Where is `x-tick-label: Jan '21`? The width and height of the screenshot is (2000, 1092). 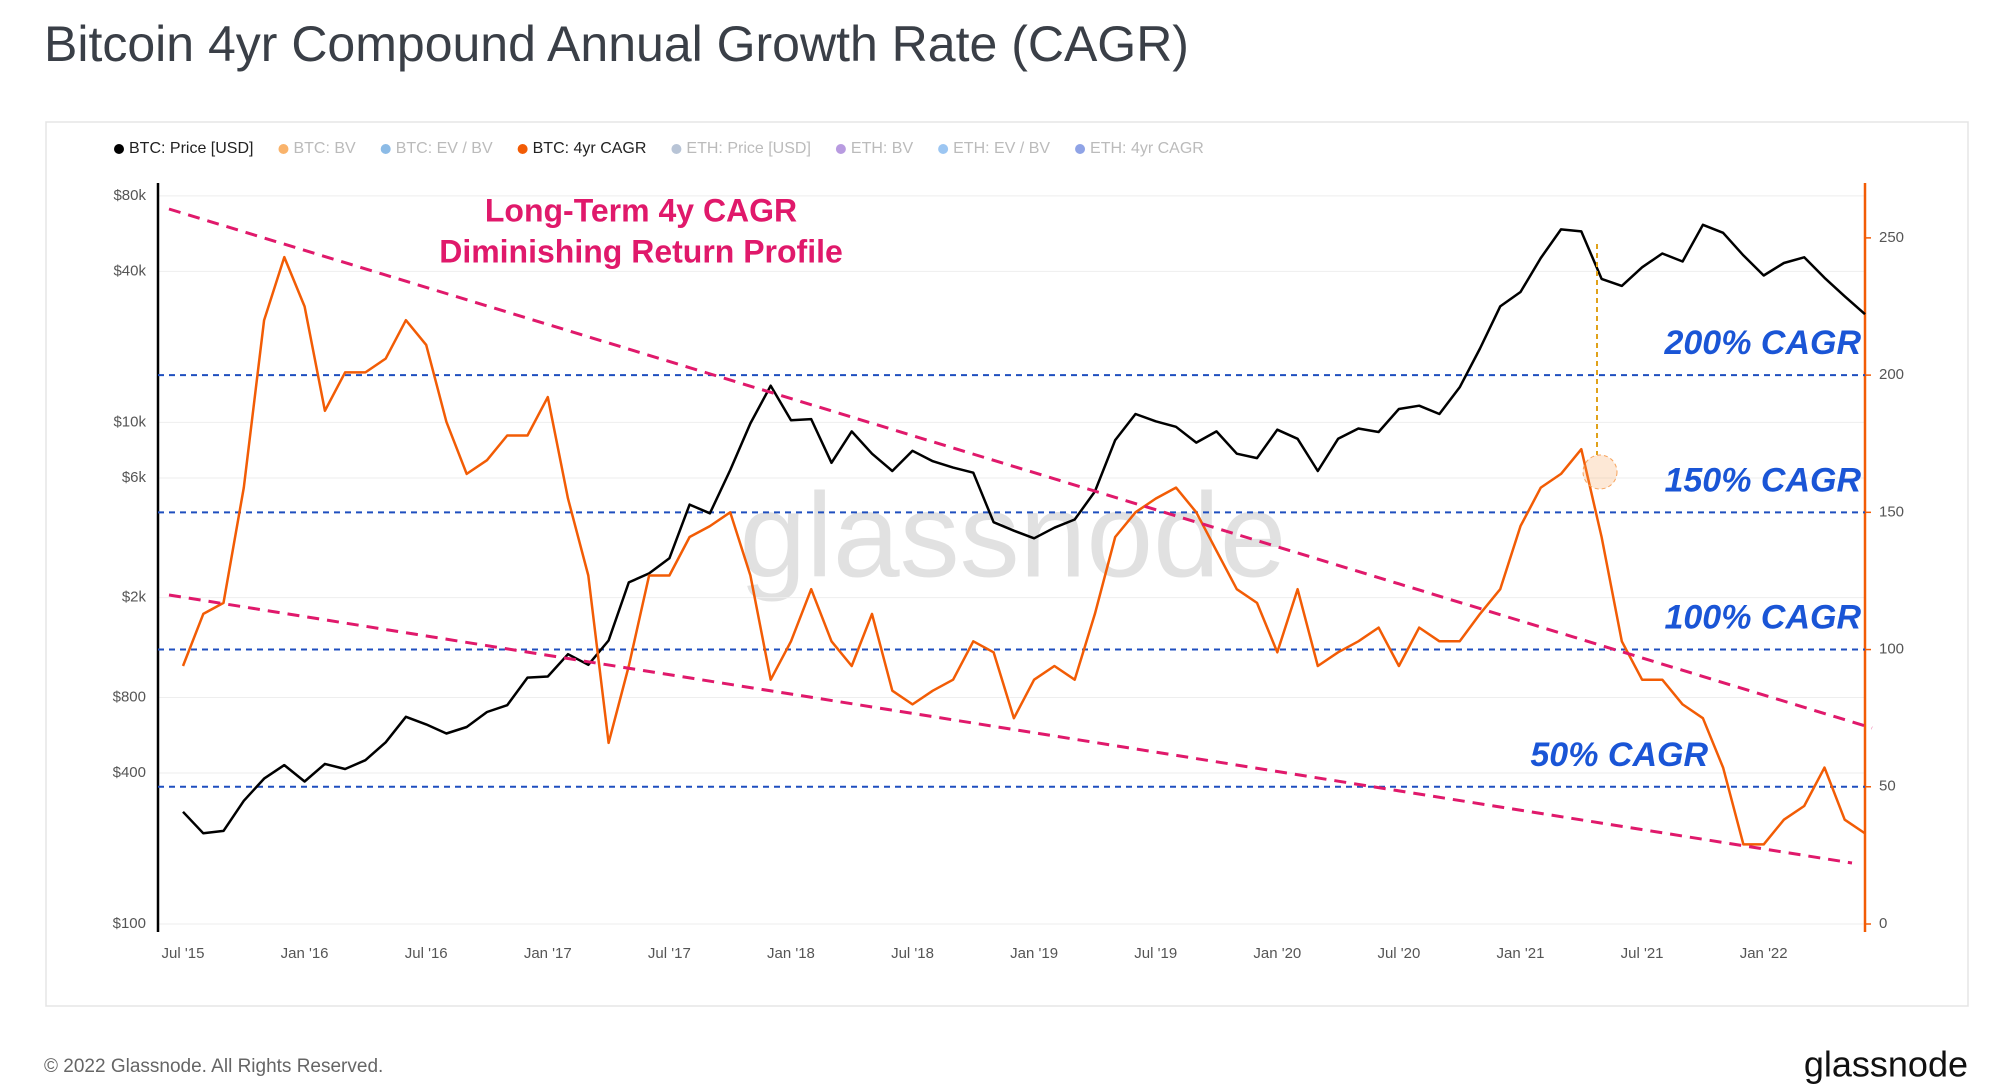 x-tick-label: Jan '21 is located at coordinates (1521, 953).